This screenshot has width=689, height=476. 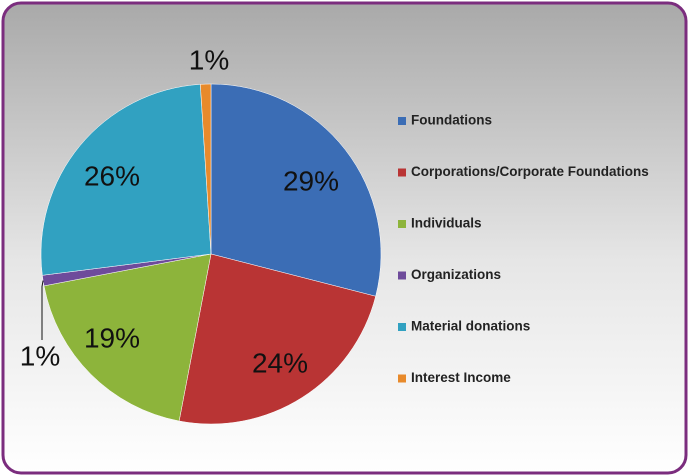 I want to click on legend-label: Individuals, so click(x=446, y=223).